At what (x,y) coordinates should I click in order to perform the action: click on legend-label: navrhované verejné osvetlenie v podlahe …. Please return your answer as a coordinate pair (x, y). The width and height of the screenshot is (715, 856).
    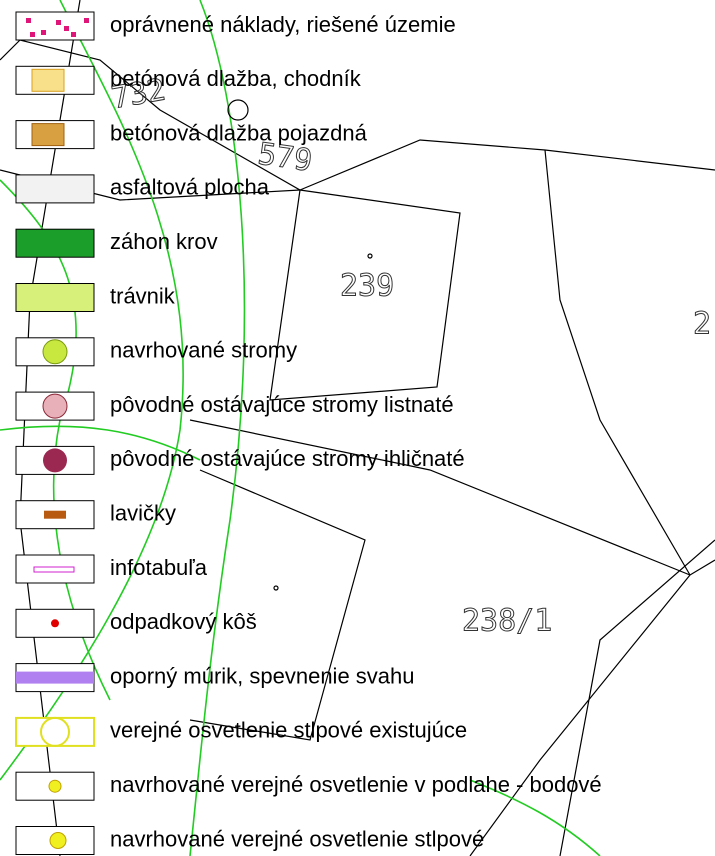
    Looking at the image, I should click on (356, 784).